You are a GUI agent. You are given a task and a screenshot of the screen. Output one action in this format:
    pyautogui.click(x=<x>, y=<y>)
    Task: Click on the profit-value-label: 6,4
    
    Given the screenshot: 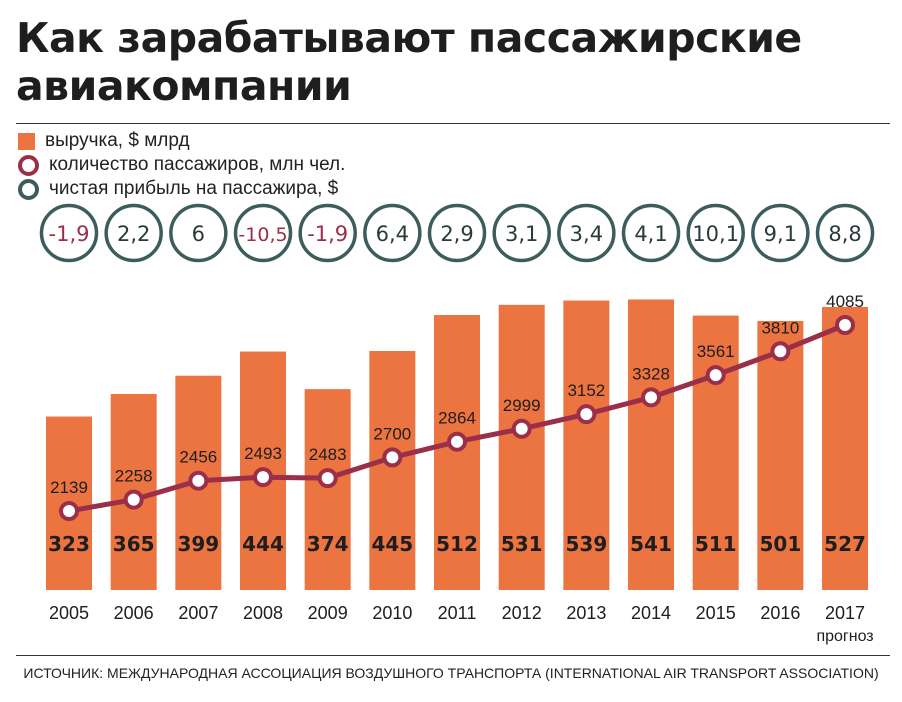 What is the action you would take?
    pyautogui.click(x=392, y=234)
    